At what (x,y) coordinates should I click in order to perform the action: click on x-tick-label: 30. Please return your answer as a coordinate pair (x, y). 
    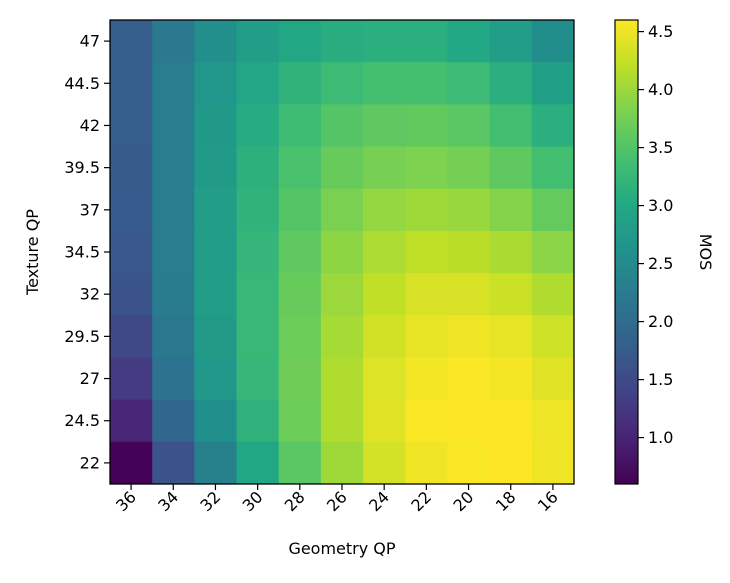
    Looking at the image, I should click on (253, 501).